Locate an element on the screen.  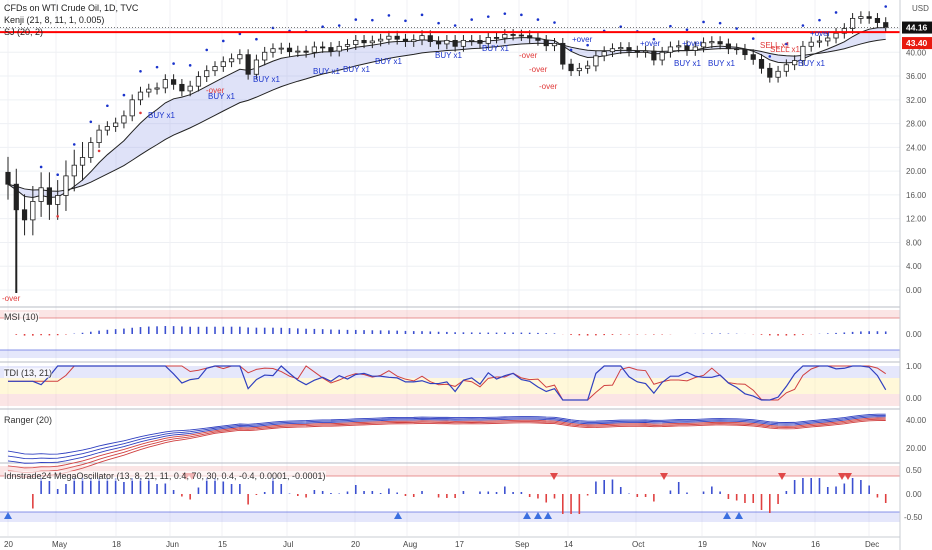
x-axis-tick-label: Dec is located at coordinates (872, 544).